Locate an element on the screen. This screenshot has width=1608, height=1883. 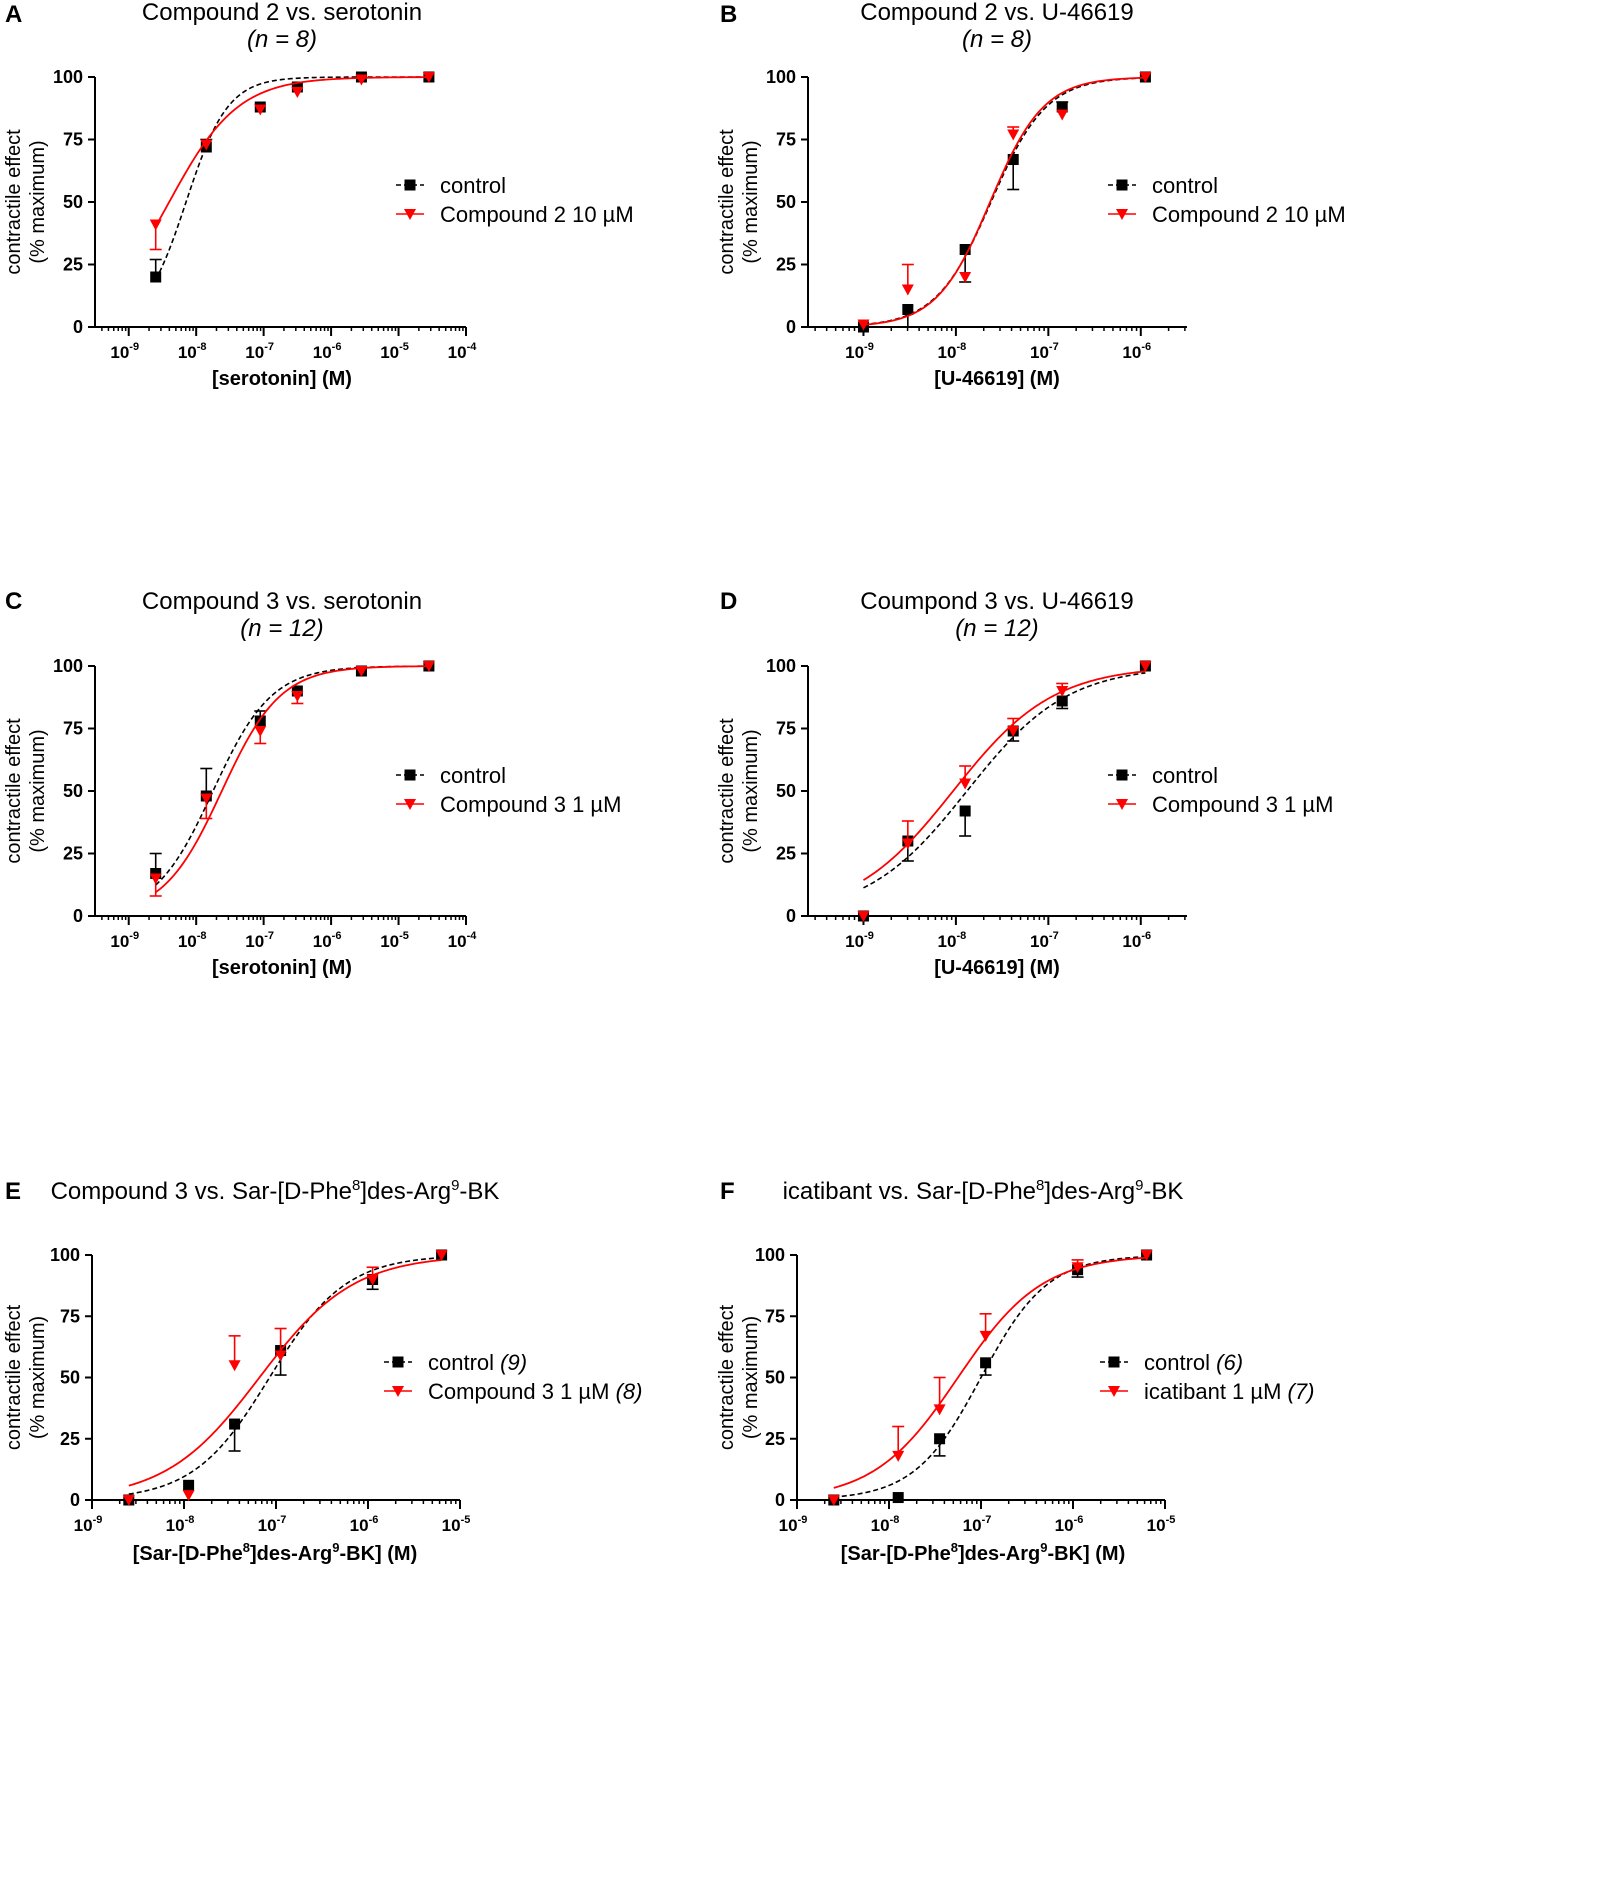
x-tick-label: 10⁻⁵ is located at coordinates (456, 1524).